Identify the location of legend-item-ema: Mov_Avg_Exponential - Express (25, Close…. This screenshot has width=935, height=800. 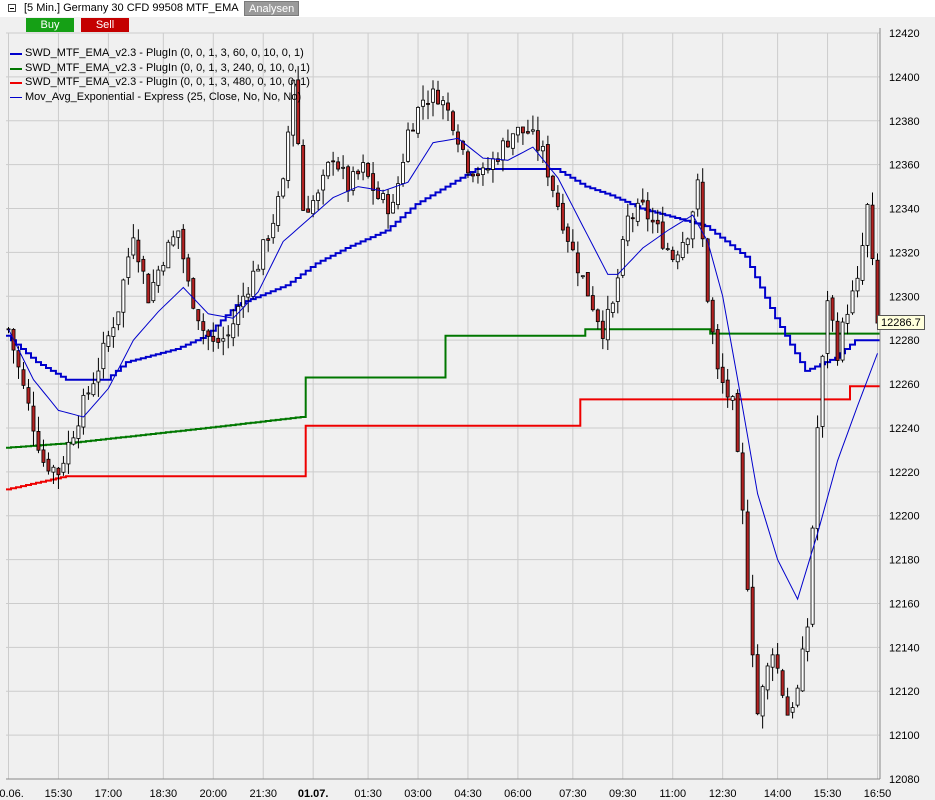
(160, 97).